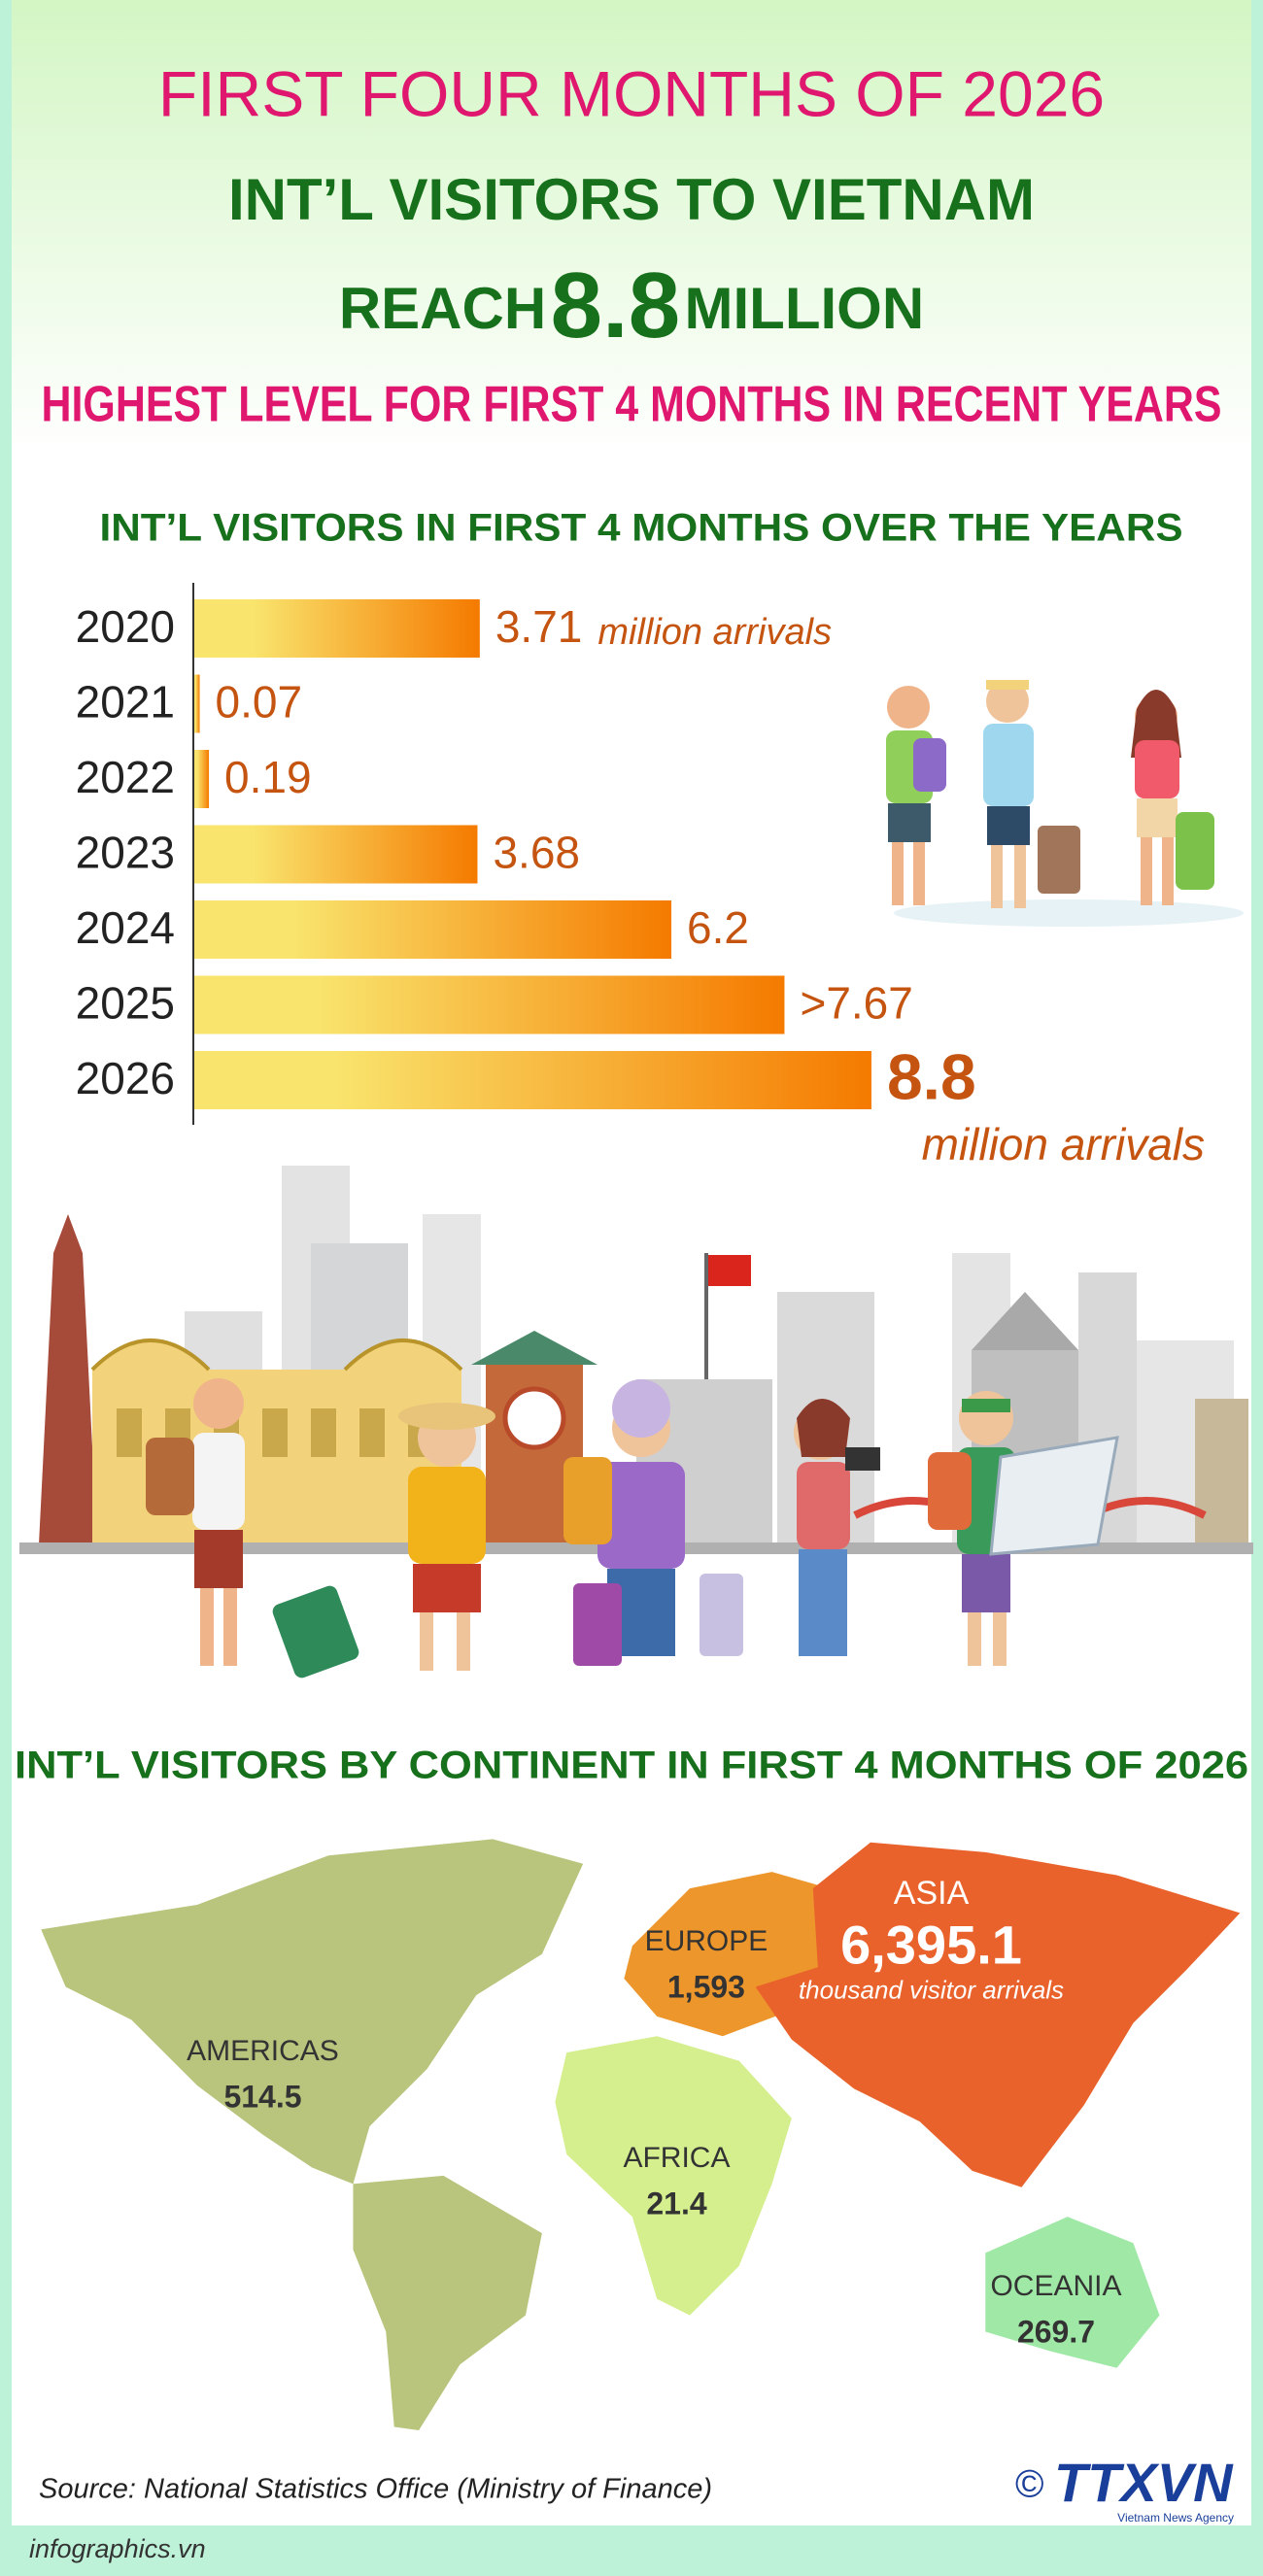  What do you see at coordinates (932, 1076) in the screenshot?
I see `value-label: 8.8` at bounding box center [932, 1076].